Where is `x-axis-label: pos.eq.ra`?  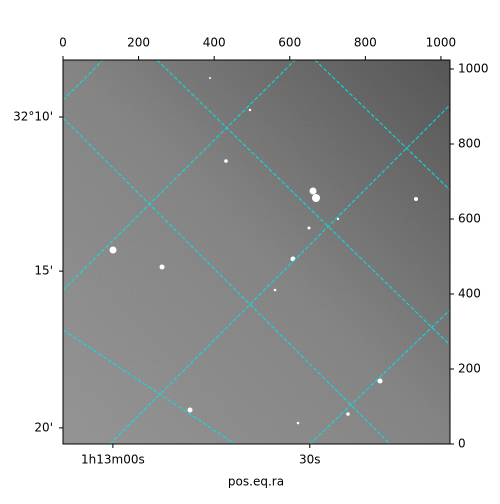
x-axis-label: pos.eq.ra is located at coordinates (256, 482).